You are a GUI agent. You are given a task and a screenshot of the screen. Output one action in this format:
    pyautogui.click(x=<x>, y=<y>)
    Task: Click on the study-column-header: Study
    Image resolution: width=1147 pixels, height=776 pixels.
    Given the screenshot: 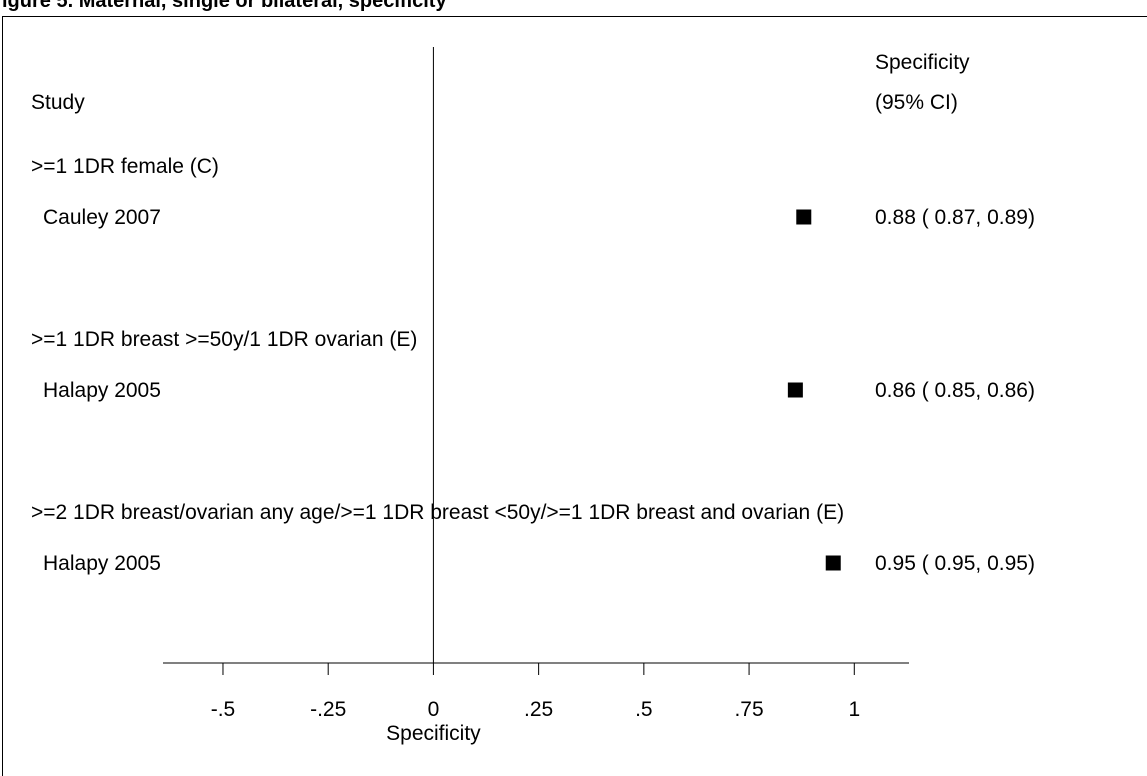 What is the action you would take?
    pyautogui.click(x=58, y=102)
    